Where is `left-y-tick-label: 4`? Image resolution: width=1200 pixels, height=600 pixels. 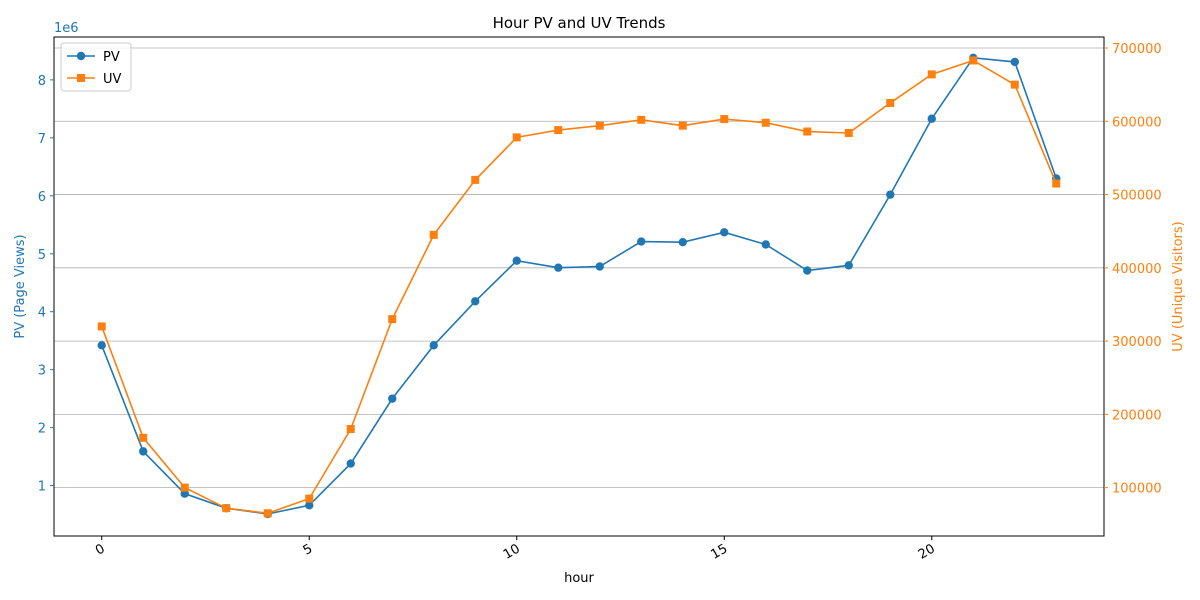 left-y-tick-label: 4 is located at coordinates (42, 313).